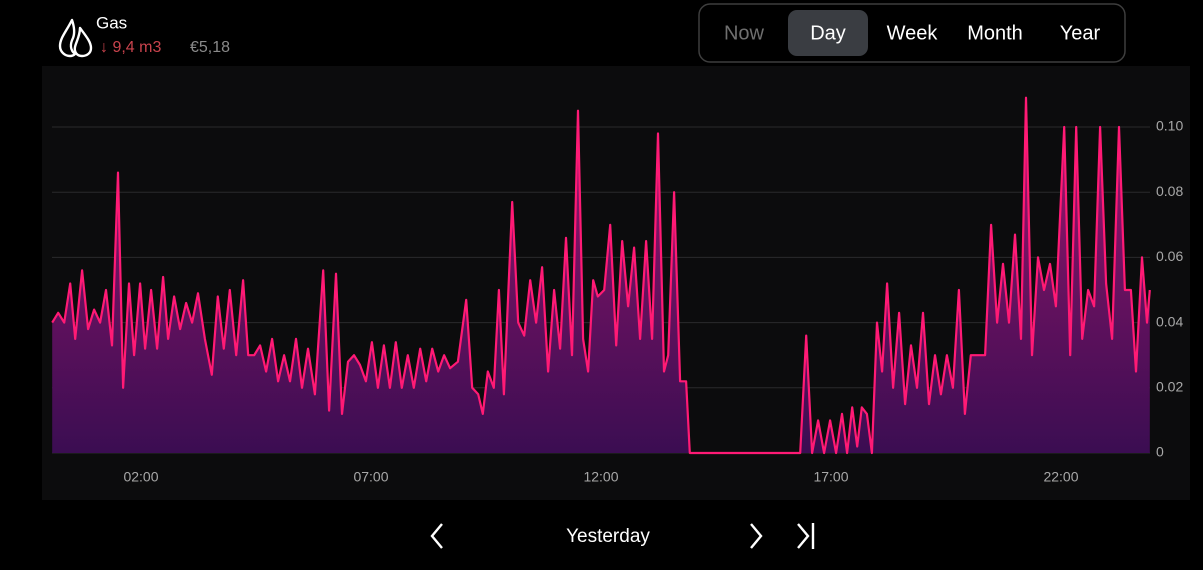  I want to click on tab: Week, so click(913, 33).